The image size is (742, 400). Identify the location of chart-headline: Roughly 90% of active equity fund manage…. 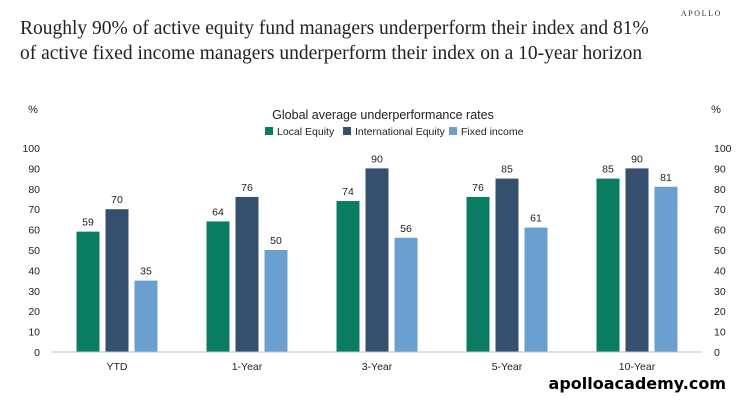
(334, 41).